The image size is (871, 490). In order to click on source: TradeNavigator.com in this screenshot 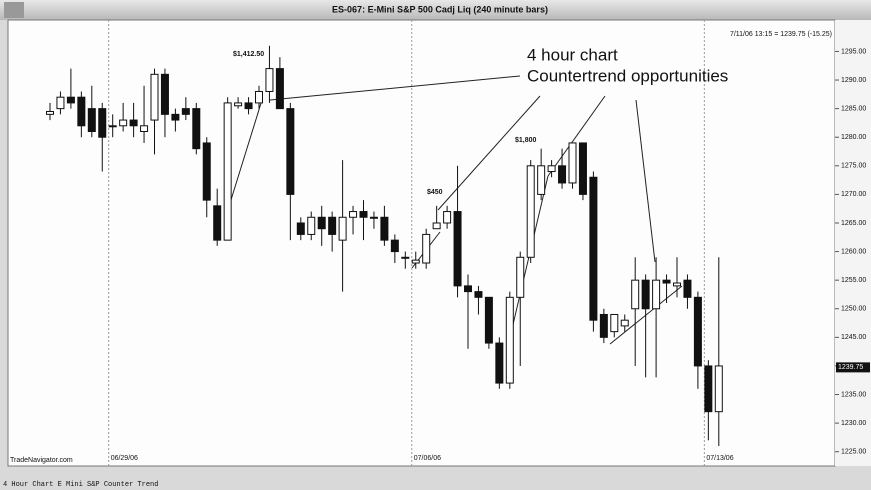, I will do `click(41, 460)`.